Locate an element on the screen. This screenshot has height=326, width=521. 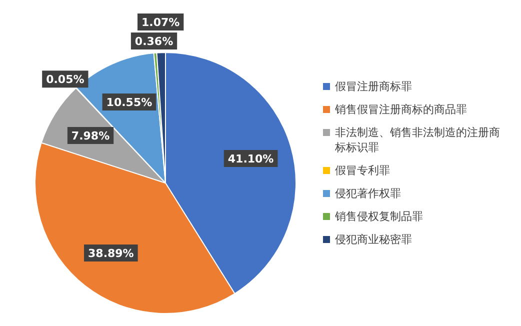
legend-label: 侵犯著作权罪 is located at coordinates (368, 193).